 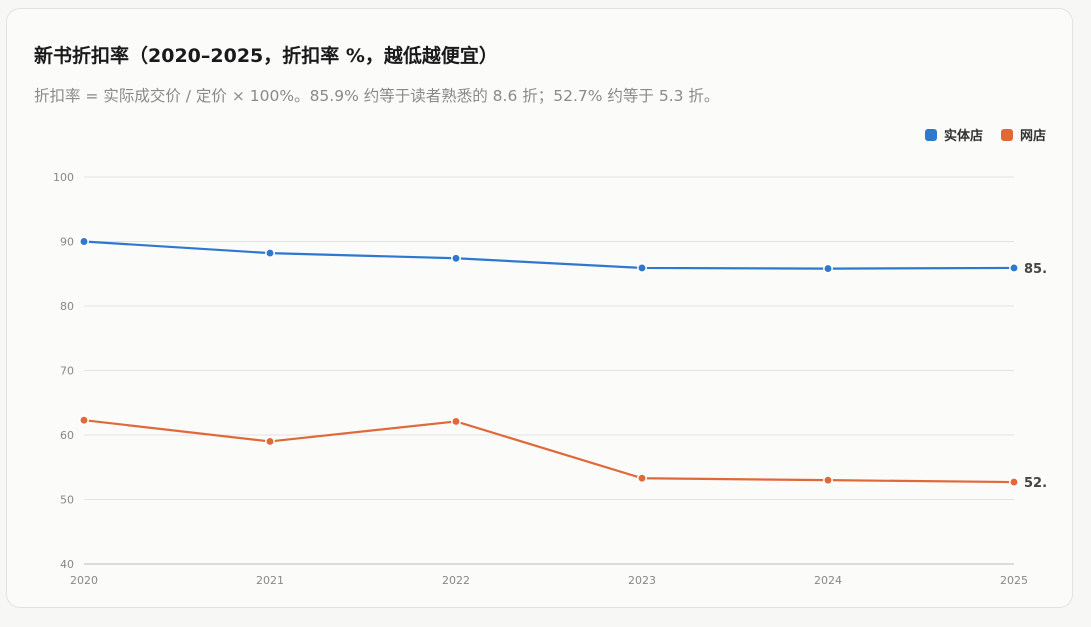 What do you see at coordinates (67, 371) in the screenshot?
I see `y-tick-label-70: 70` at bounding box center [67, 371].